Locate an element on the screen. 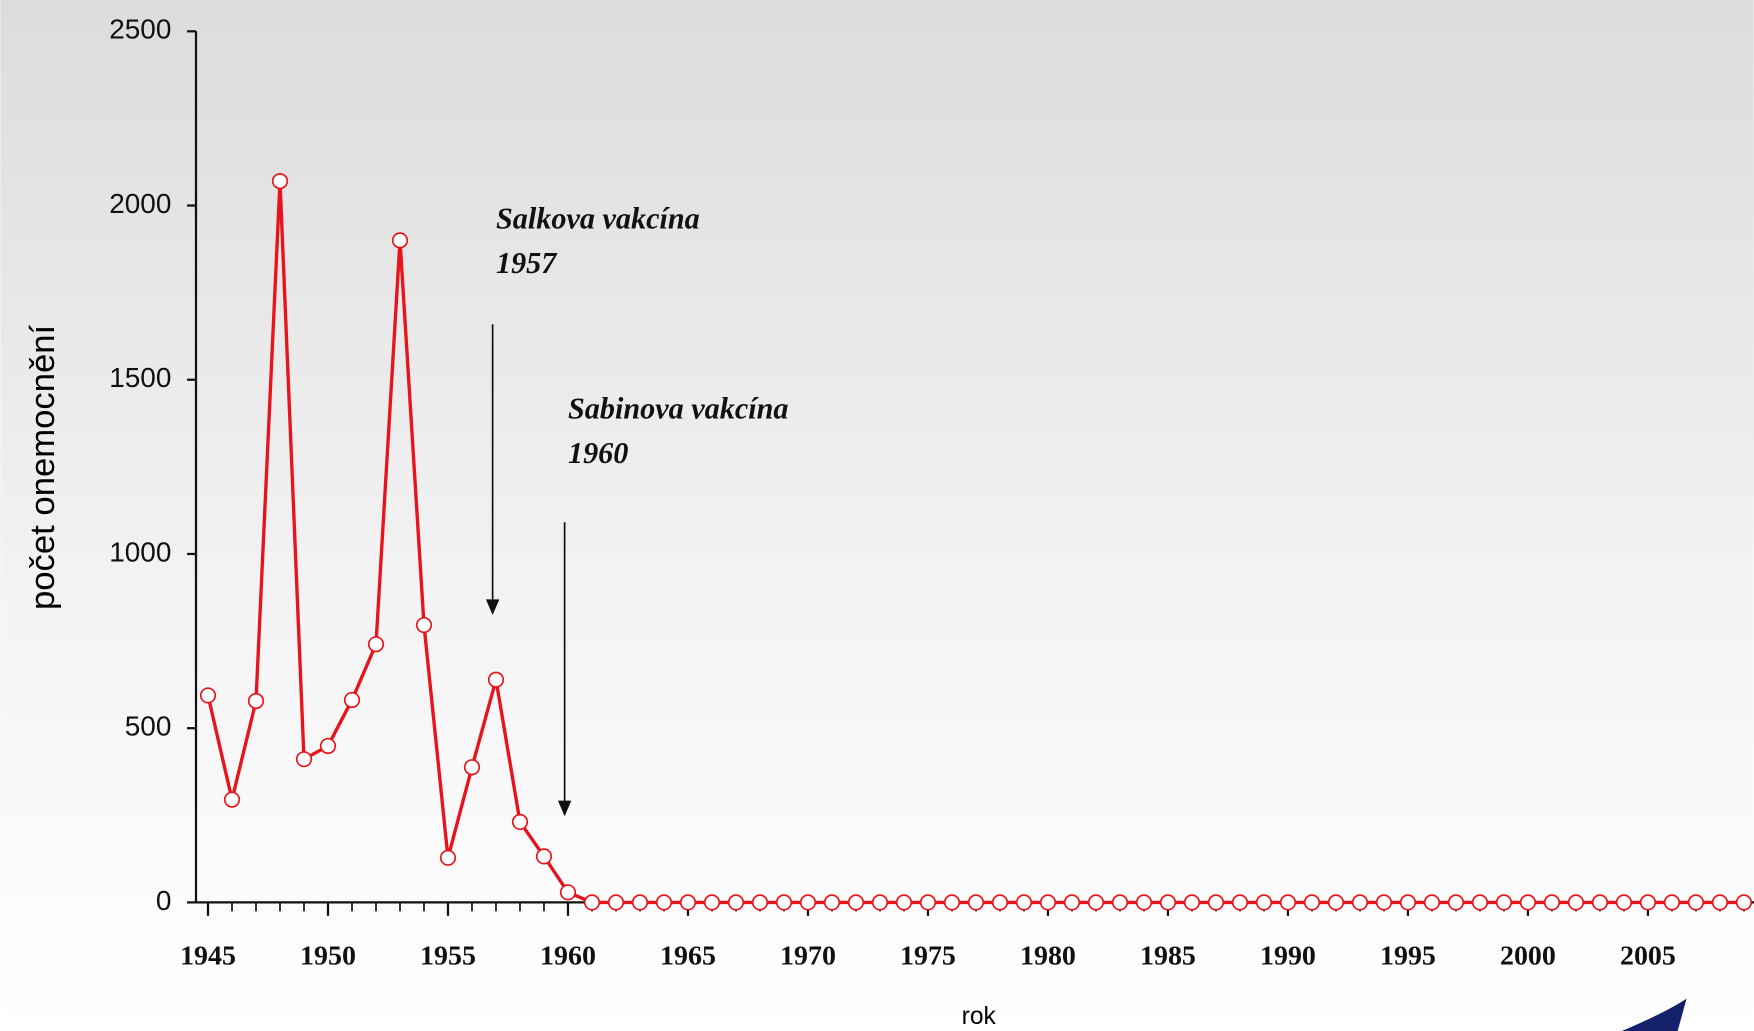  x-tick-label: 1975 is located at coordinates (928, 956).